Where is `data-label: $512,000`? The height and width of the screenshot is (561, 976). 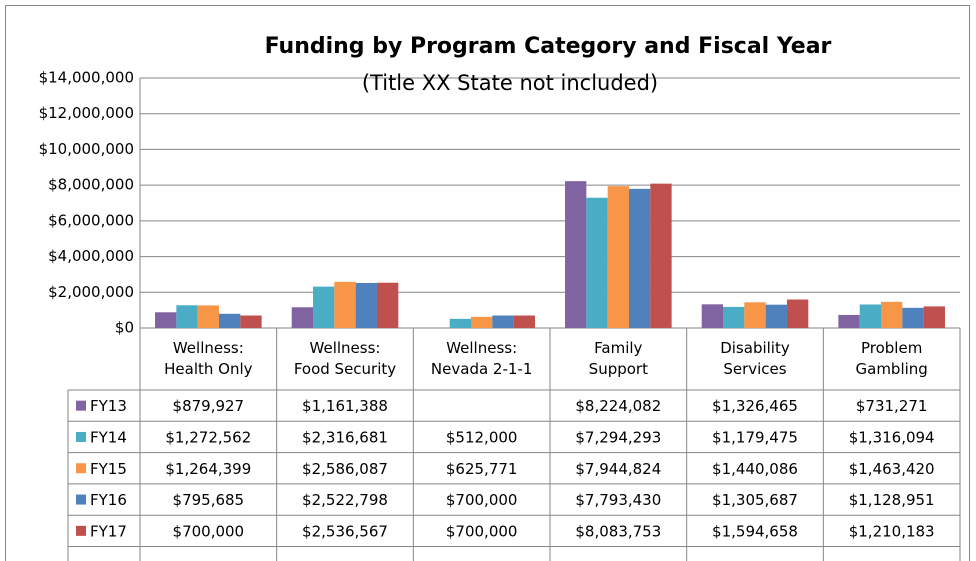 data-label: $512,000 is located at coordinates (482, 437).